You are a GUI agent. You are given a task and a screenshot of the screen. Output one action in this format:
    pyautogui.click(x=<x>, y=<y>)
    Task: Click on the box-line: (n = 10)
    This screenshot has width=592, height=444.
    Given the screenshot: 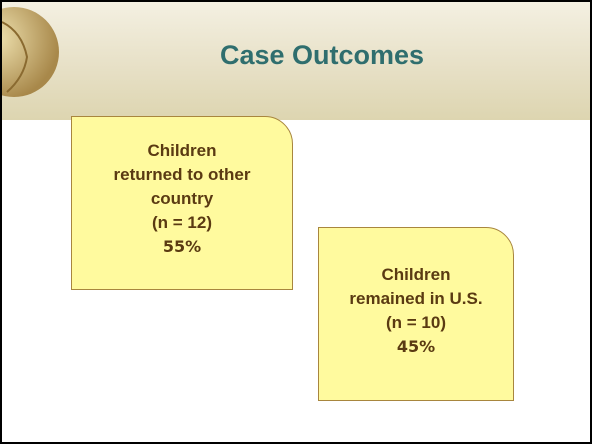 What is the action you would take?
    pyautogui.click(x=416, y=322)
    